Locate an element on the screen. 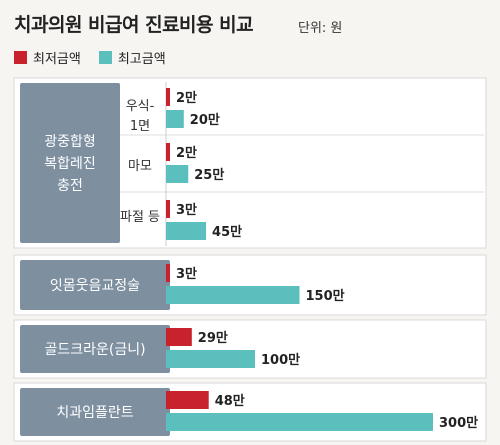  group-label: 광중합형 복합레진 충전 is located at coordinates (70, 164).